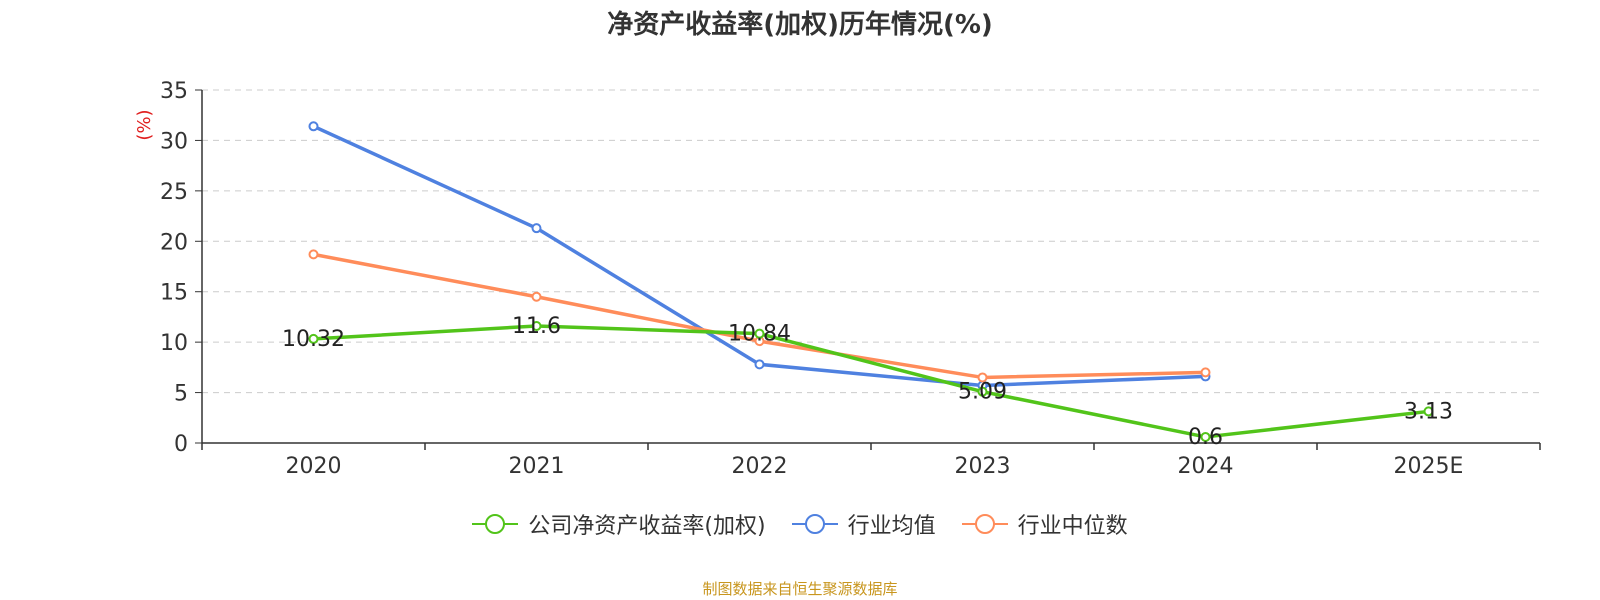 The image size is (1600, 600). Describe the element at coordinates (1072, 526) in the screenshot. I see `legend-label: 行业中位数` at that location.